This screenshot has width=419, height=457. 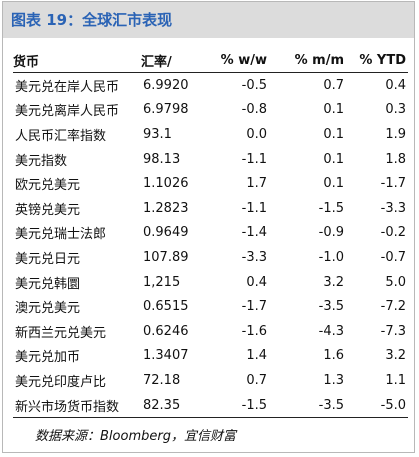 What do you see at coordinates (210, 331) in the screenshot?
I see `table-row: 新西兰元兑美元 0.6246 -1.6 -4.3 -7.3` at bounding box center [210, 331].